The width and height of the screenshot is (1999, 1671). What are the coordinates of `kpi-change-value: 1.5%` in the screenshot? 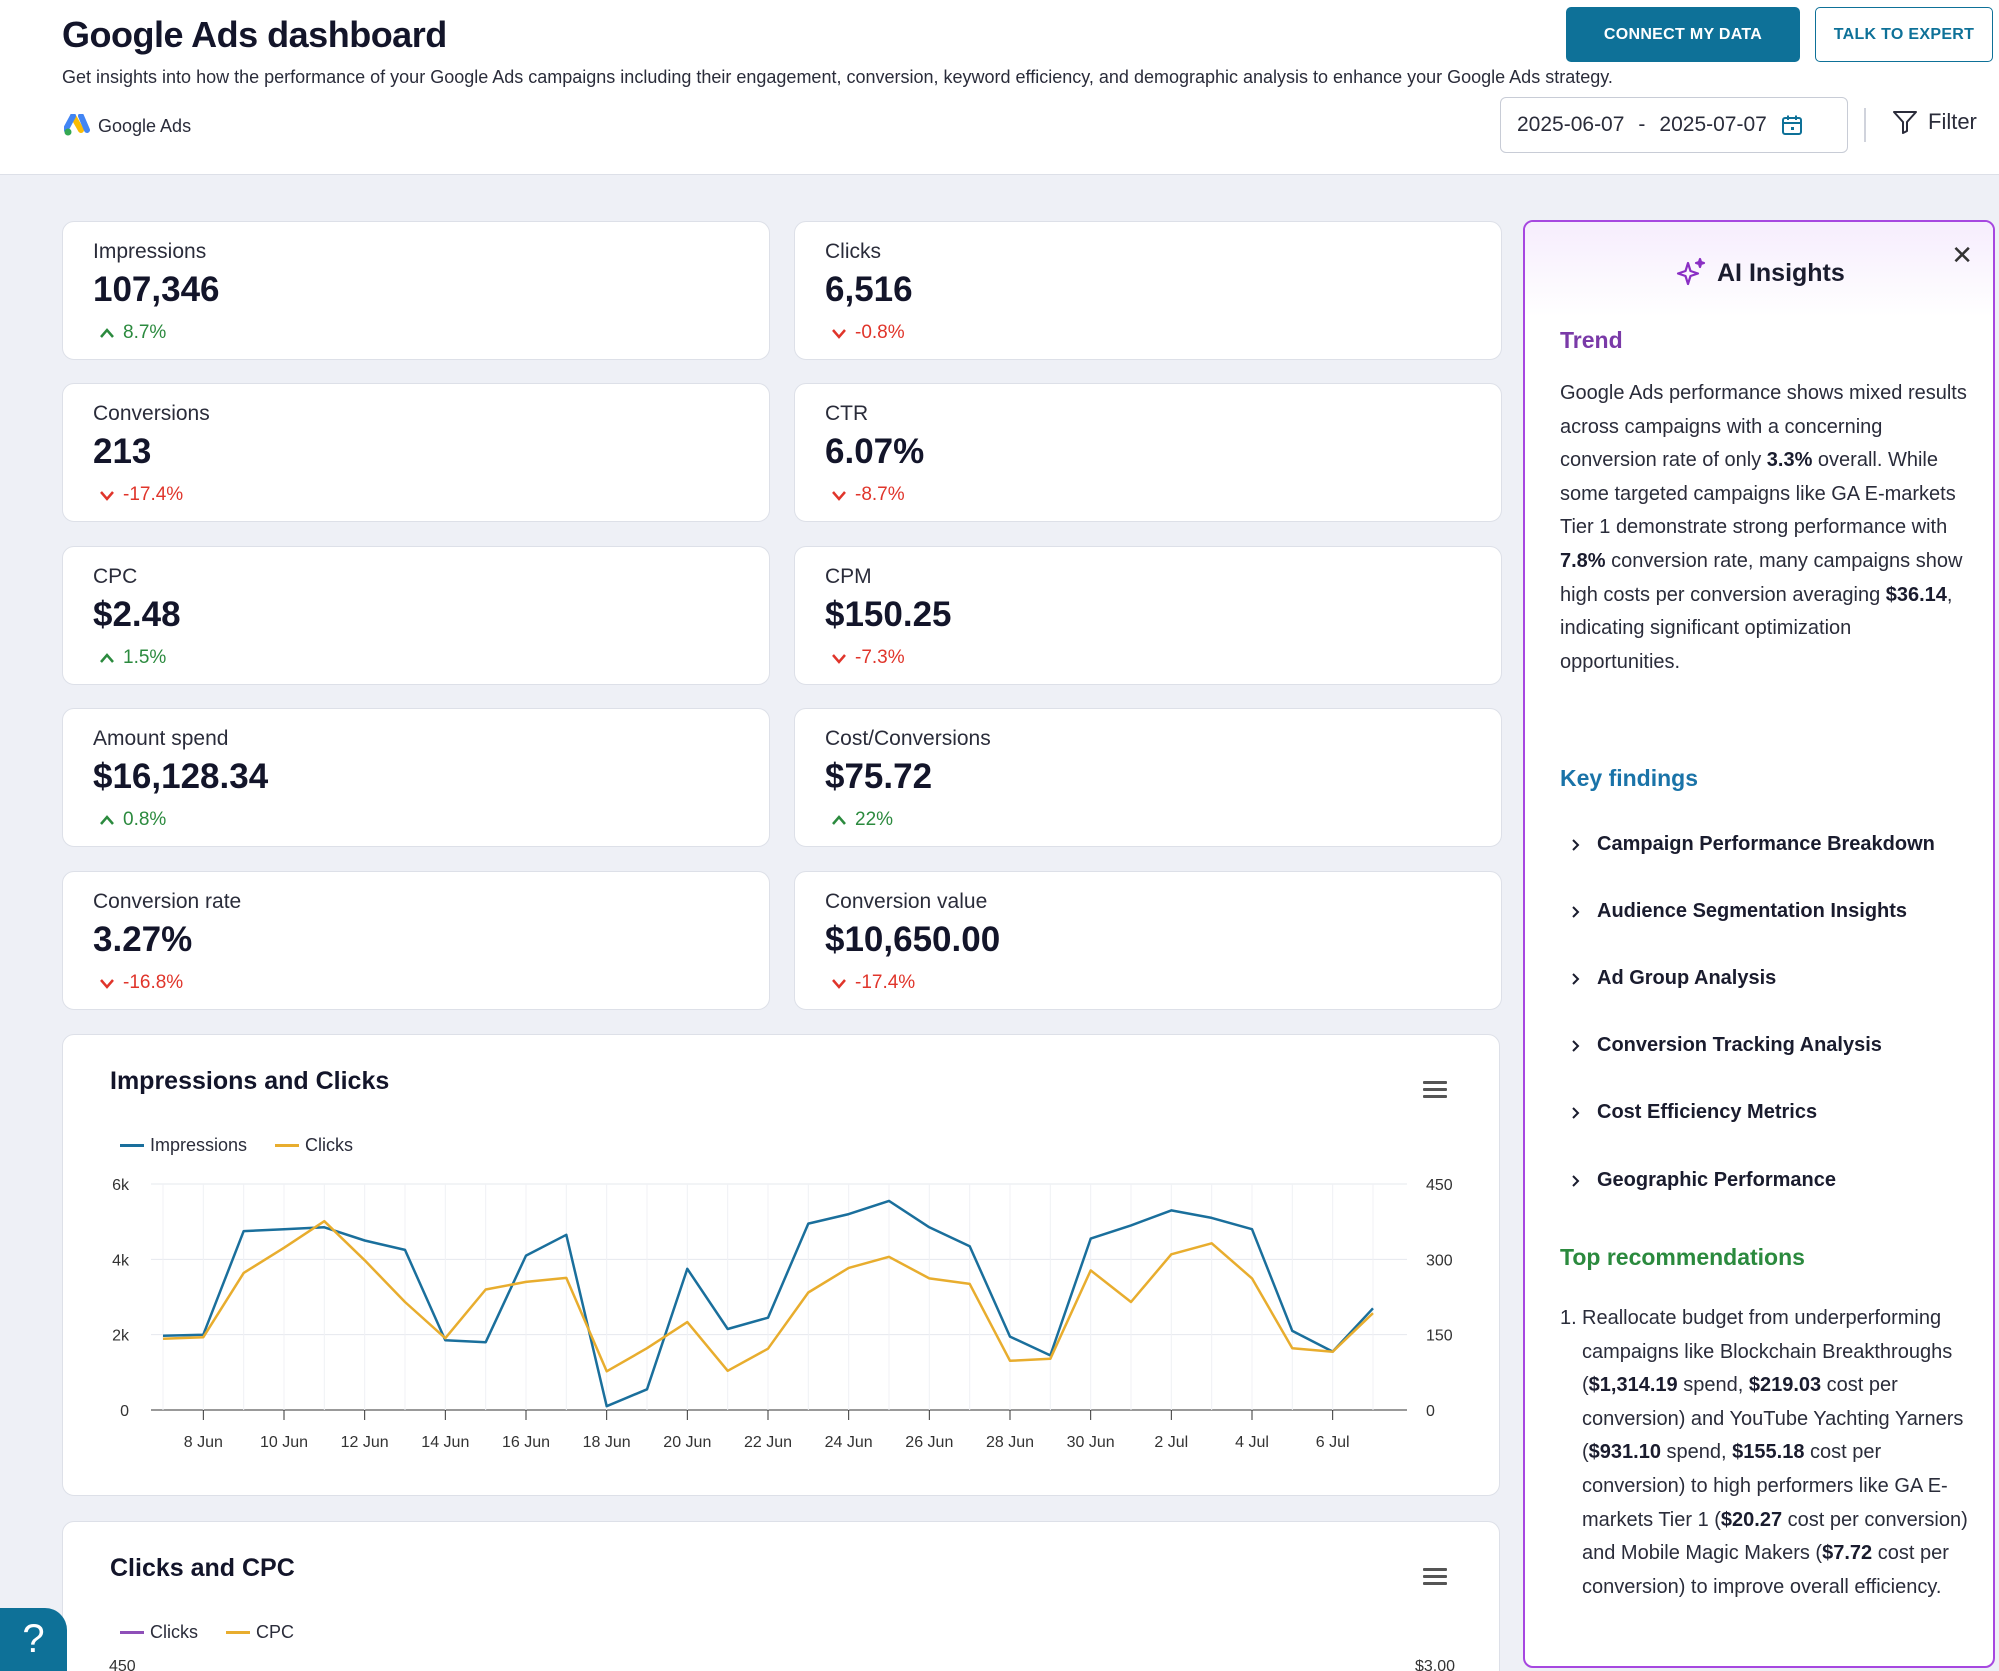 It's located at (145, 657).